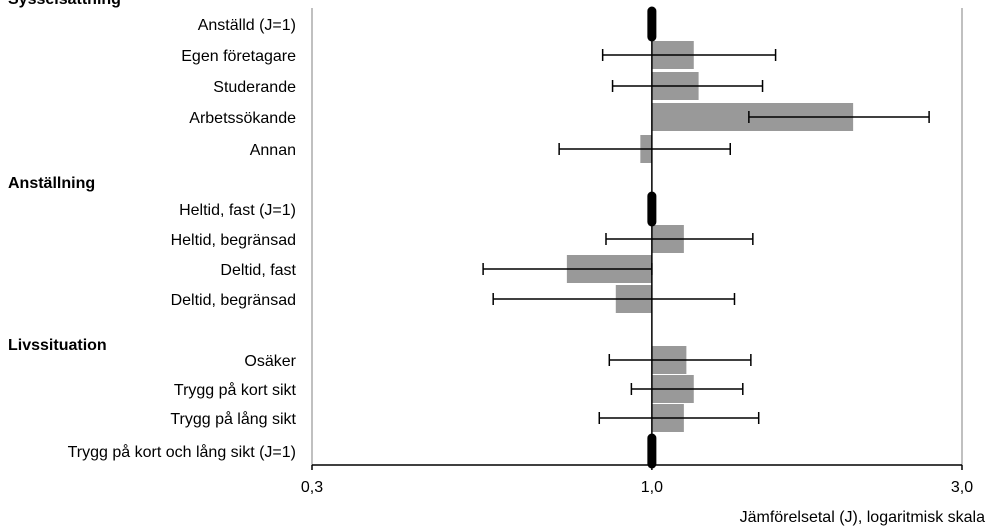 The image size is (992, 527). I want to click on category-label: Egen företagare, so click(238, 56).